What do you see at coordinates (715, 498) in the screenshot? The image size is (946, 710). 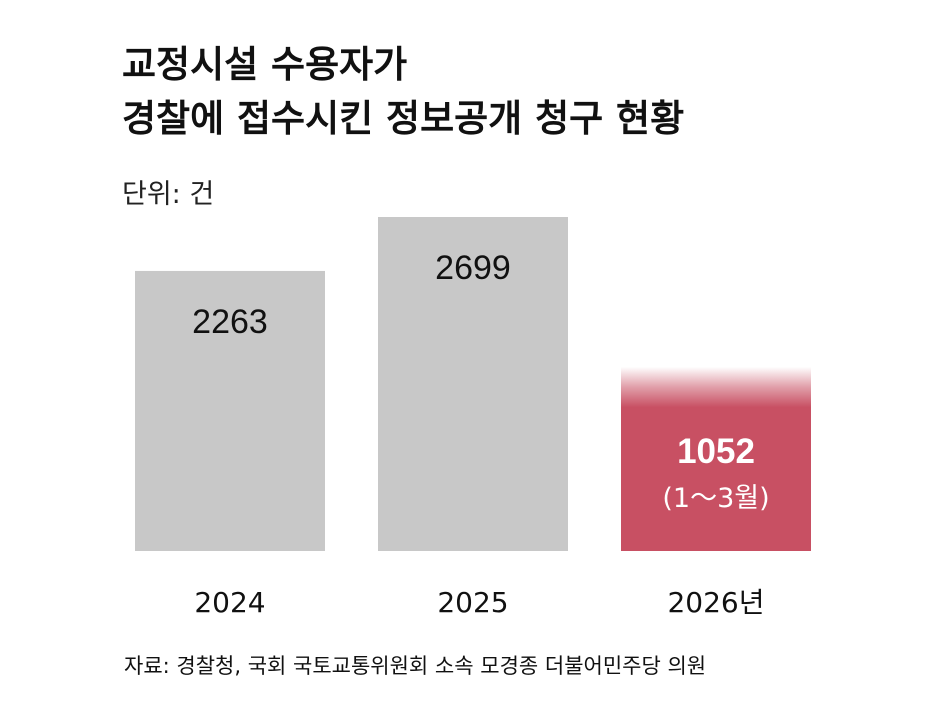 I see `value-sublabel-2026년: (1～3월)` at bounding box center [715, 498].